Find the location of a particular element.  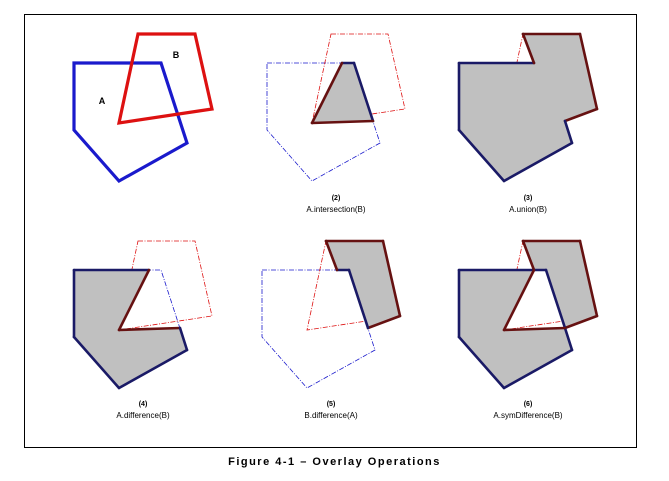

panel-caption: A.symDifference(B) is located at coordinates (528, 415).